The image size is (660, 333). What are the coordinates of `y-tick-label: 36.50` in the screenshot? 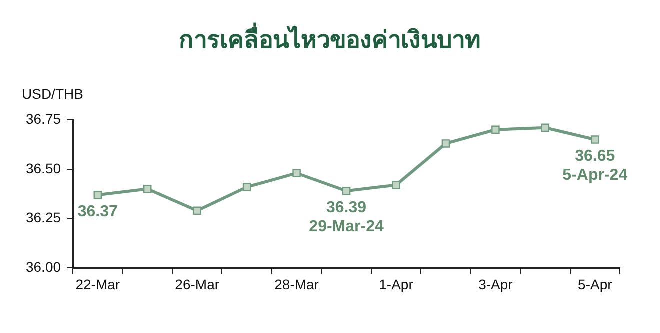 It's located at (44, 168).